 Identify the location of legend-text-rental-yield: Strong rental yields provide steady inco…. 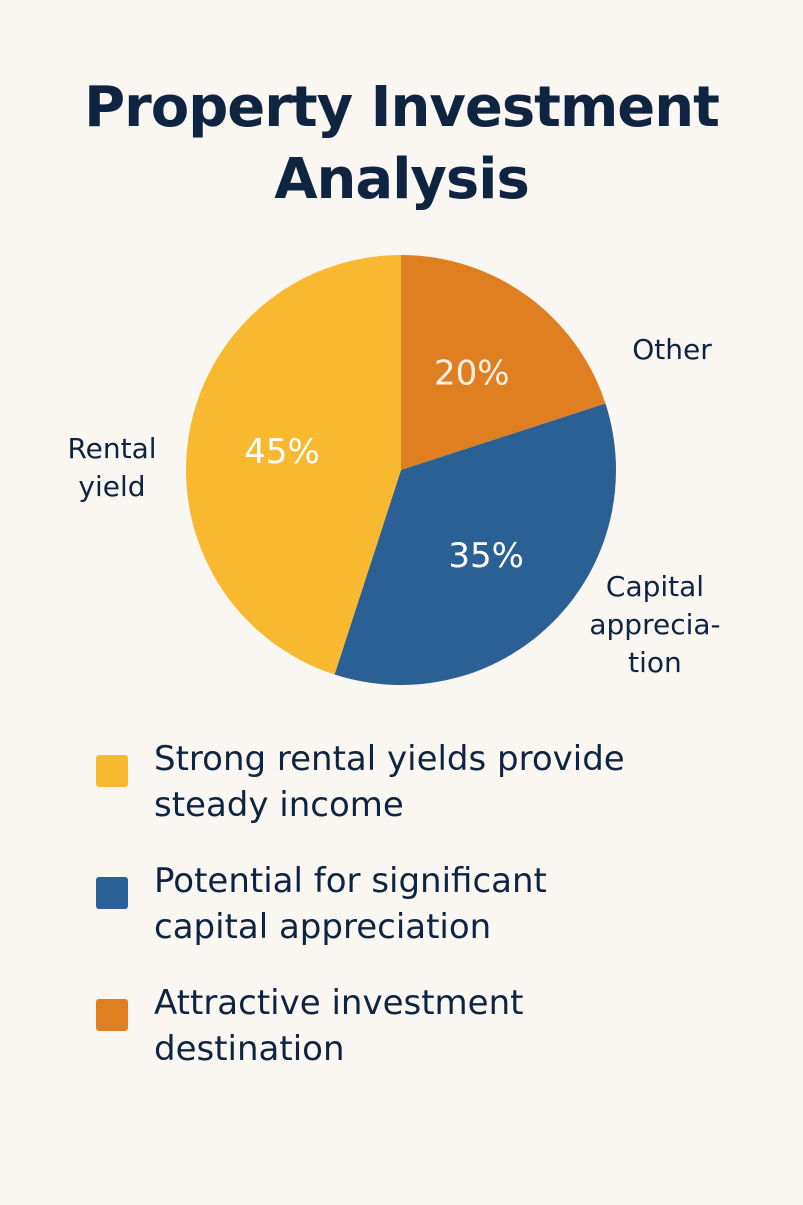
(434, 782).